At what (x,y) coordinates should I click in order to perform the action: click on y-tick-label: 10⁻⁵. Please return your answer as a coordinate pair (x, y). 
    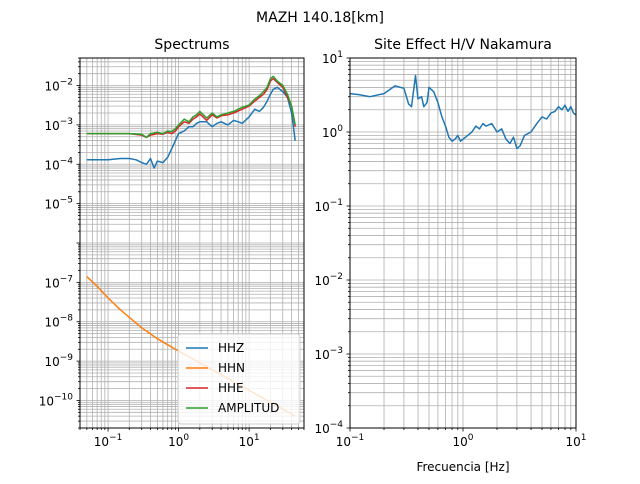
    Looking at the image, I should click on (58, 204).